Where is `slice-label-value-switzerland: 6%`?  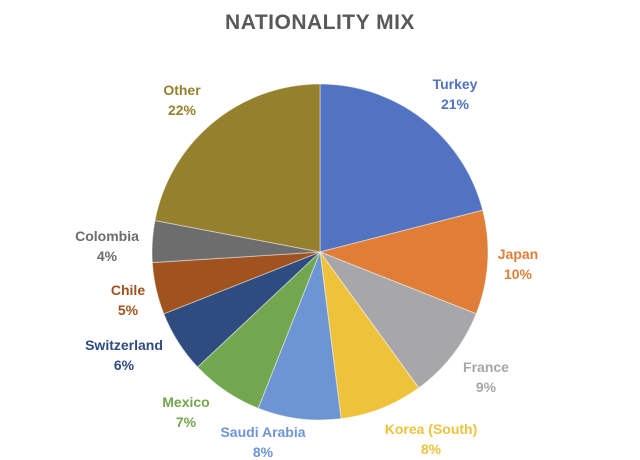
slice-label-value-switzerland: 6% is located at coordinates (124, 365).